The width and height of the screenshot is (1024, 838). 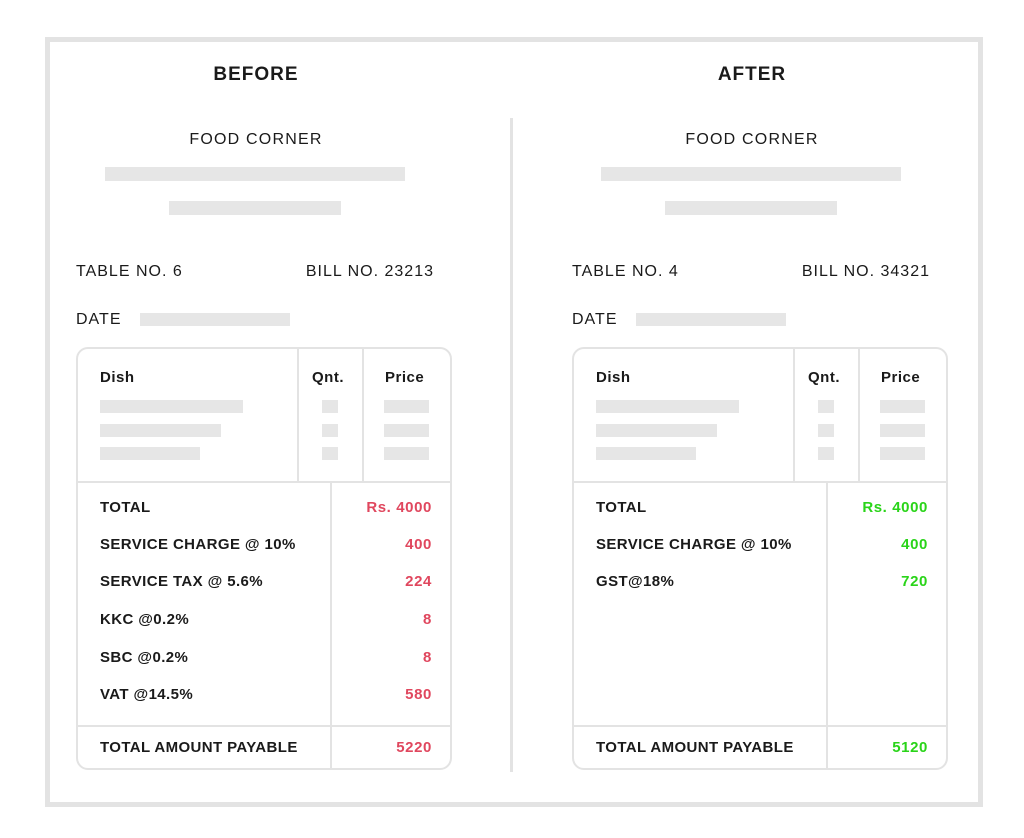 I want to click on total-payable-value: 5120, so click(x=910, y=747).